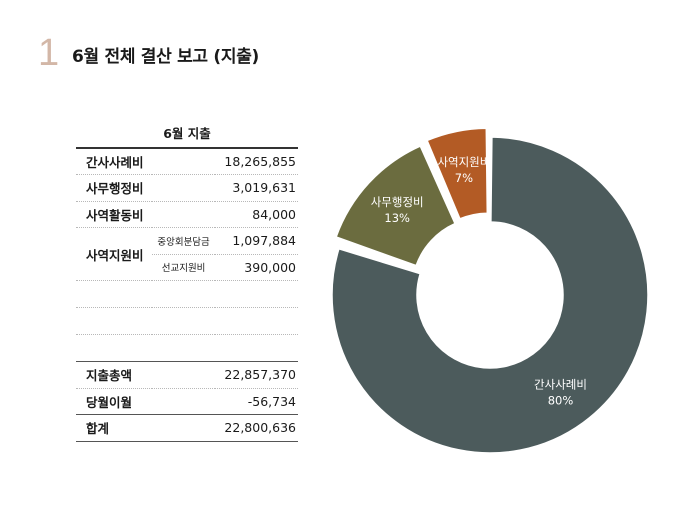 The image size is (693, 519). What do you see at coordinates (146, 188) in the screenshot?
I see `row-category: 사무행정비` at bounding box center [146, 188].